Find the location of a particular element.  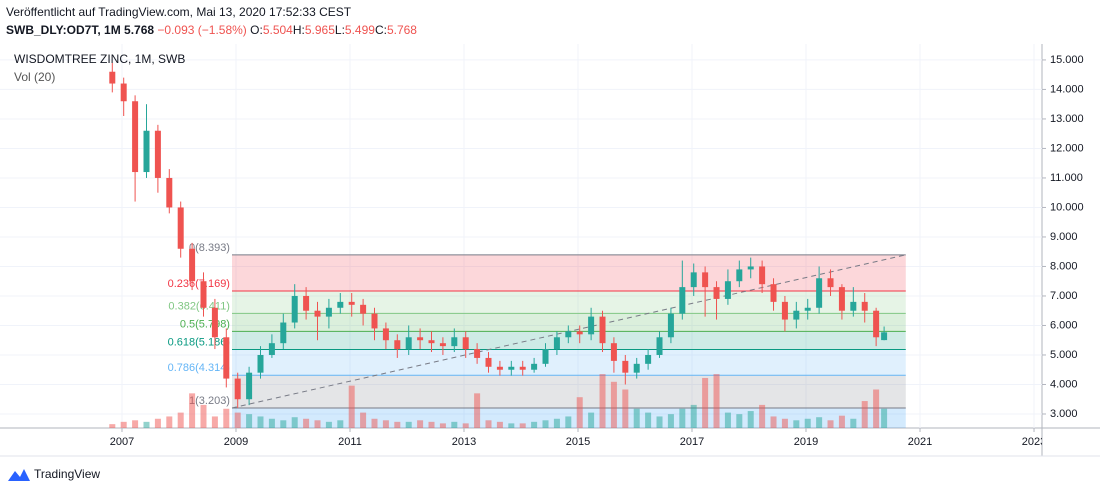

x-tick-label: 2021 is located at coordinates (920, 442).